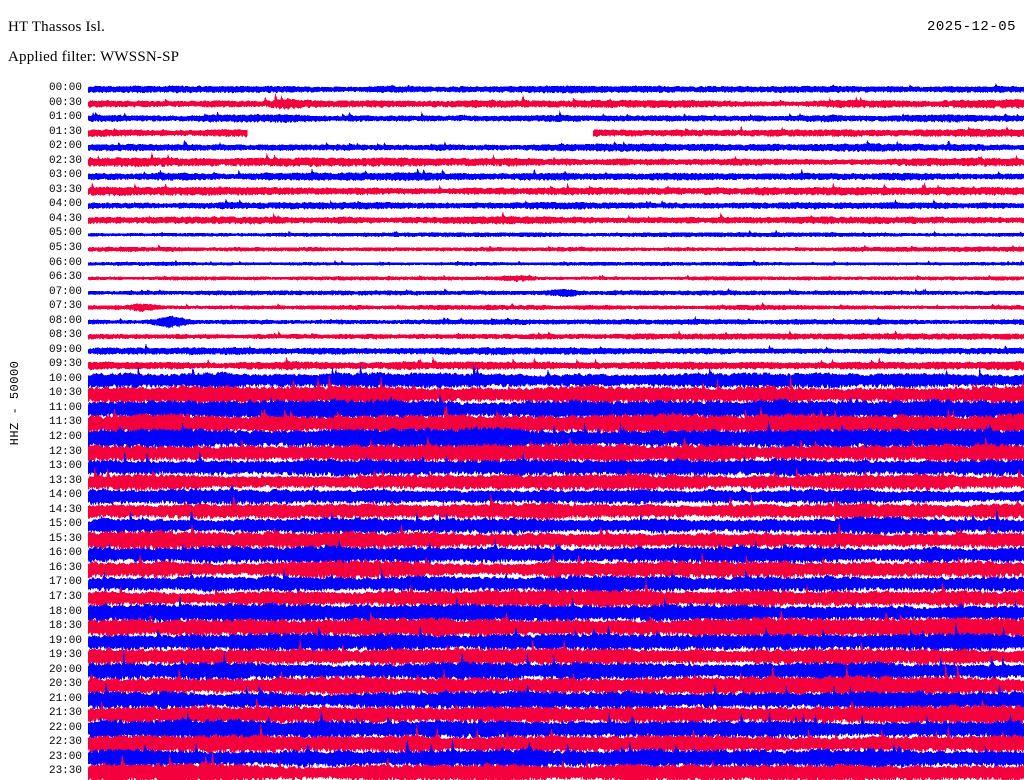 The height and width of the screenshot is (780, 1024). I want to click on time-tick-label: 20:00, so click(65, 670).